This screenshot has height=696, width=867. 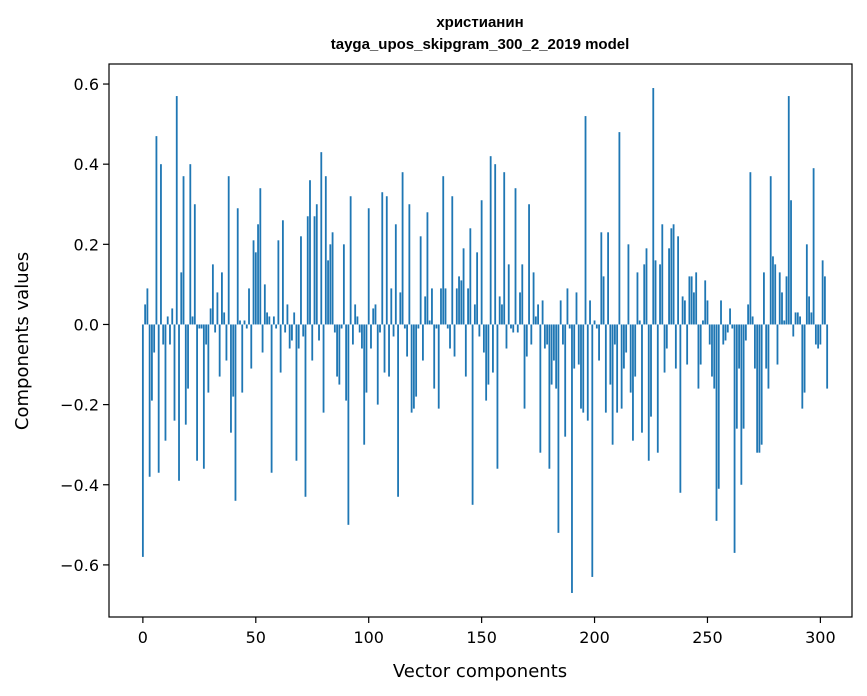 I want to click on y-tick-label-0: −0.6, so click(x=79, y=565).